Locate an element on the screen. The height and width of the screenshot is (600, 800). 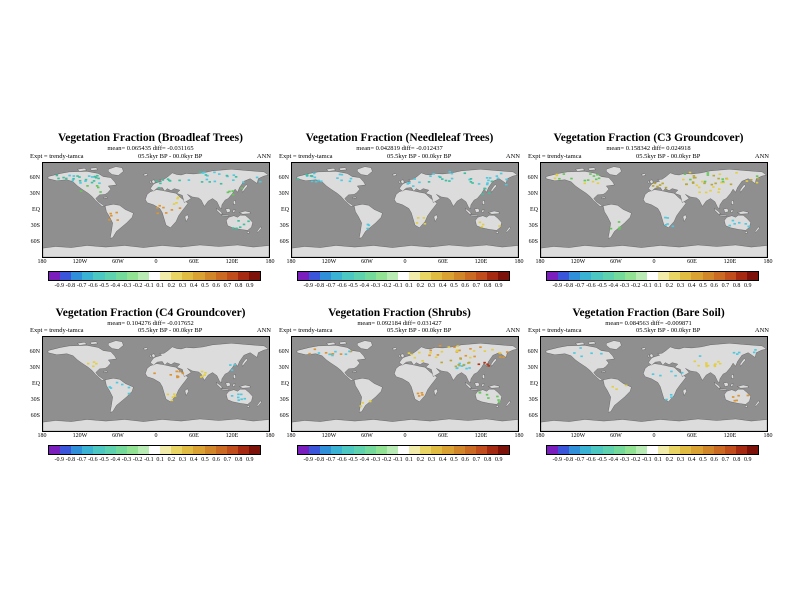
panel-title: Vegetation Fraction (Bare Soil) is located at coordinates (648, 312).